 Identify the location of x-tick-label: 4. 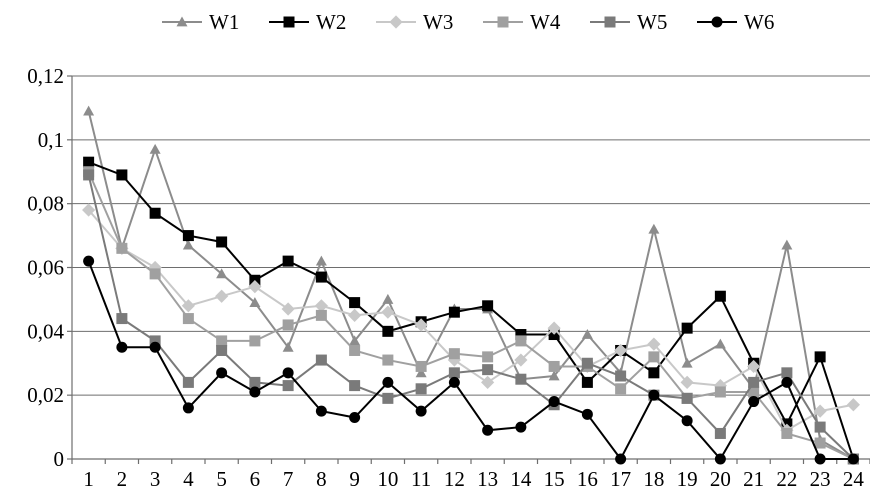
(188, 479).